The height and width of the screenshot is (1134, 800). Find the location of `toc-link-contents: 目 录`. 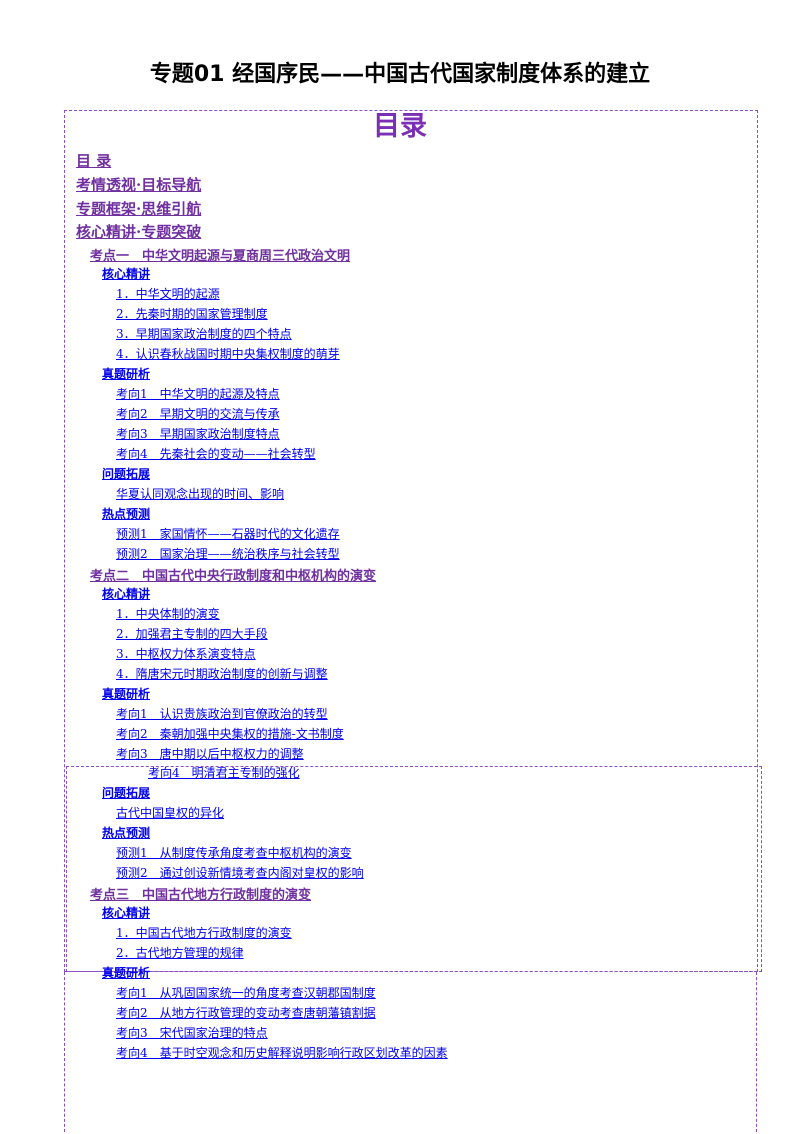

toc-link-contents: 目 录 is located at coordinates (94, 161).